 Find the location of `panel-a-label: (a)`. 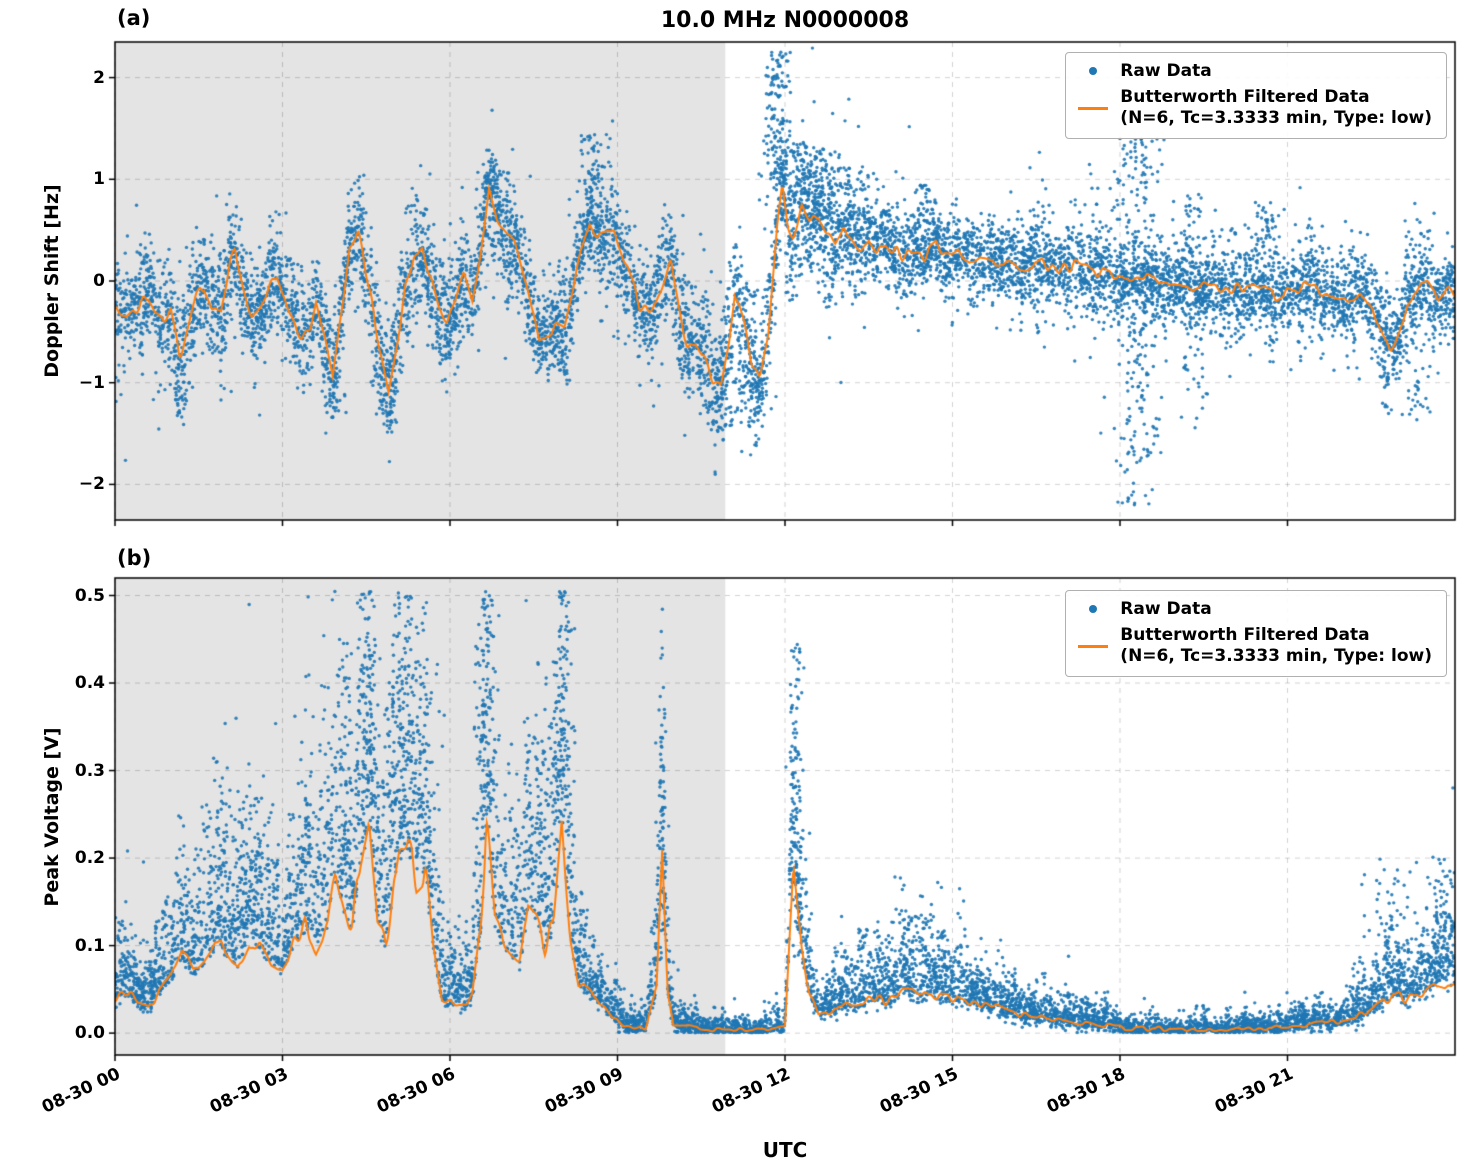

panel-a-label: (a) is located at coordinates (134, 18).